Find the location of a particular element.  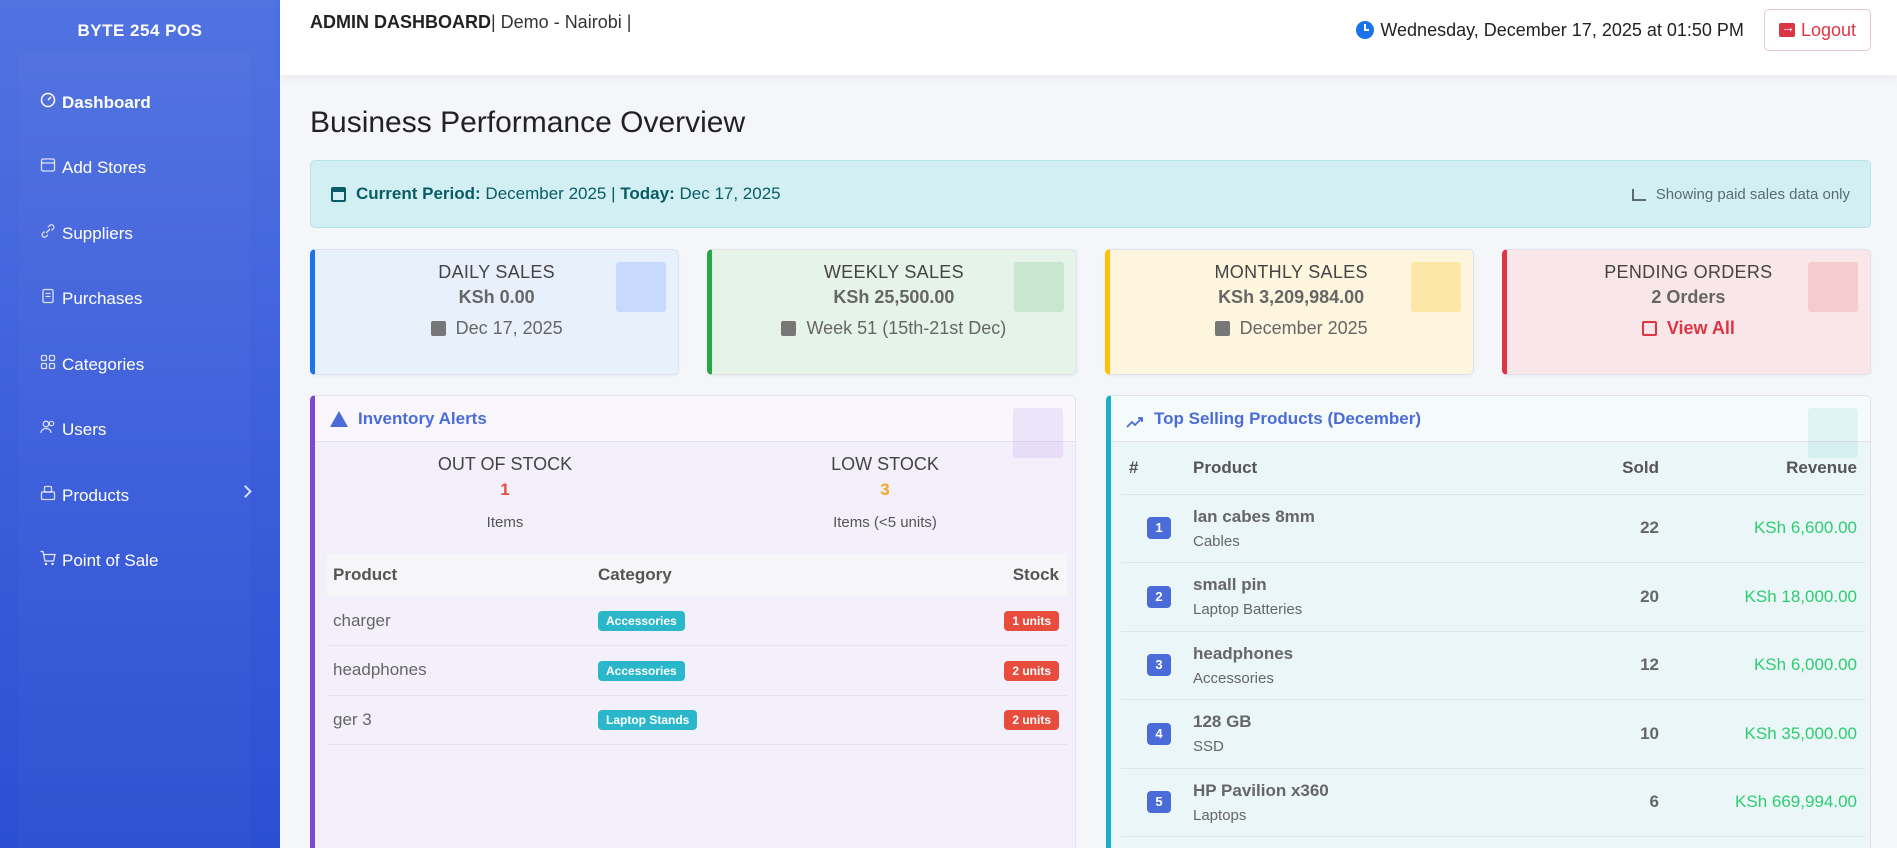

sidebar-item-add-stores: Add Stores is located at coordinates (140, 169).